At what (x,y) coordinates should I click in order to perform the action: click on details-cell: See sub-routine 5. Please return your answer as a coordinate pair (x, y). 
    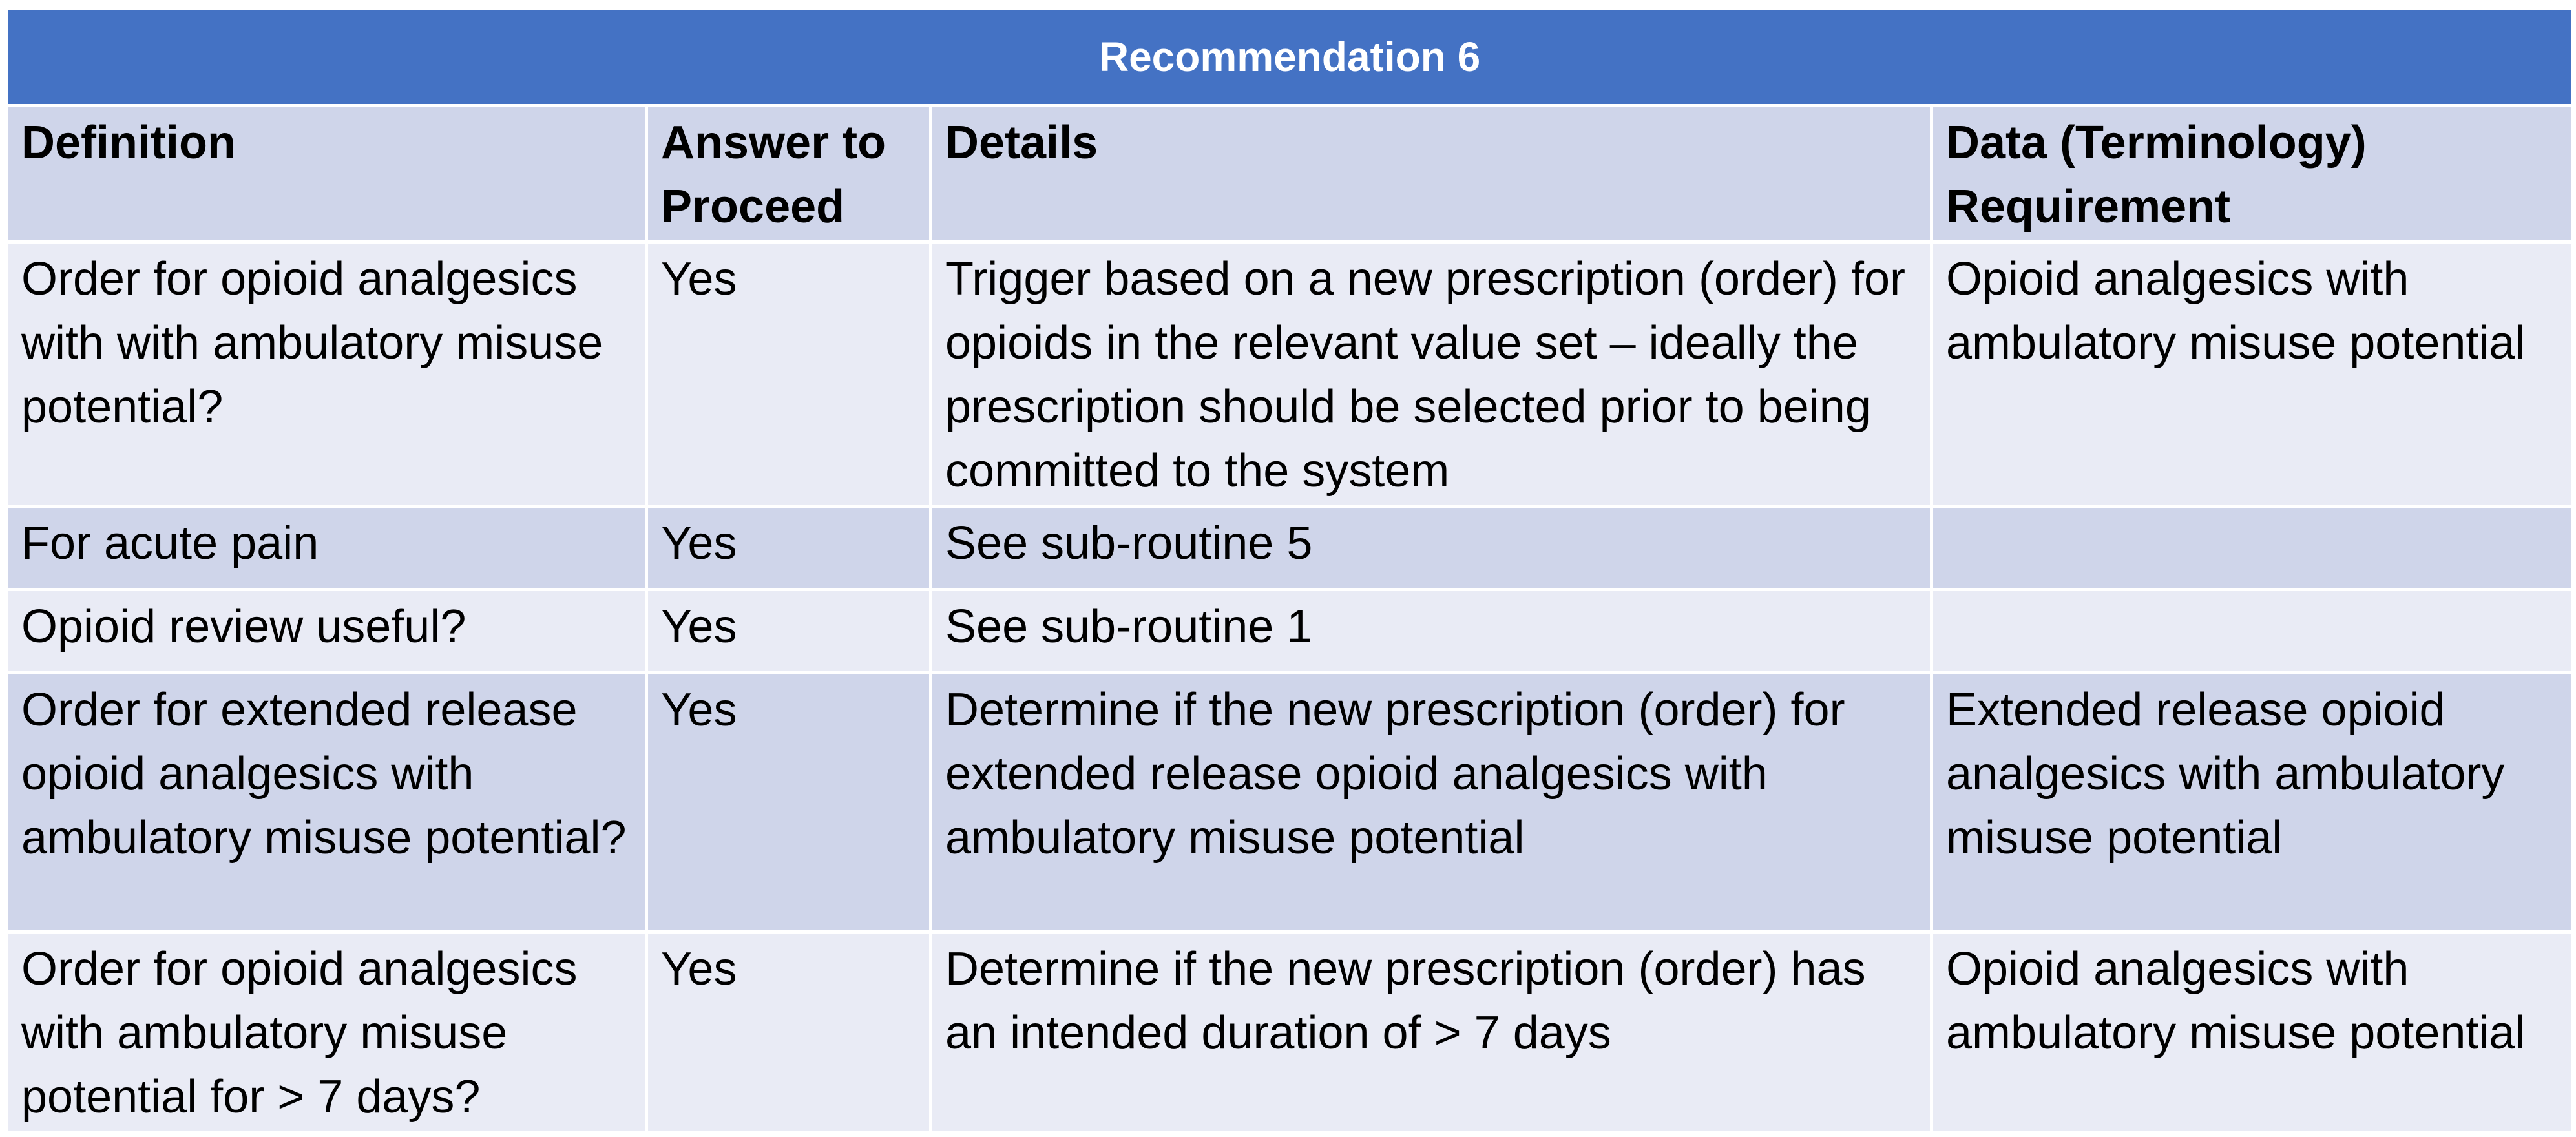
    Looking at the image, I should click on (1431, 548).